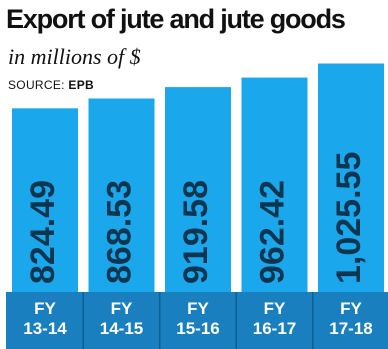 This screenshot has height=349, width=388. What do you see at coordinates (176, 19) in the screenshot?
I see `chart-title: Export of jute and jute goods` at bounding box center [176, 19].